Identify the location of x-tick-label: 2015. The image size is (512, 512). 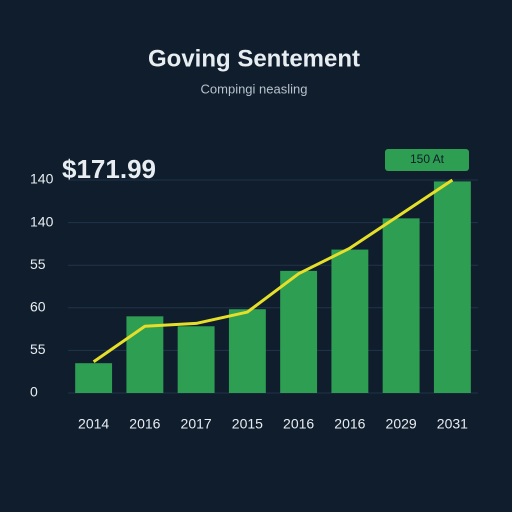
(247, 424).